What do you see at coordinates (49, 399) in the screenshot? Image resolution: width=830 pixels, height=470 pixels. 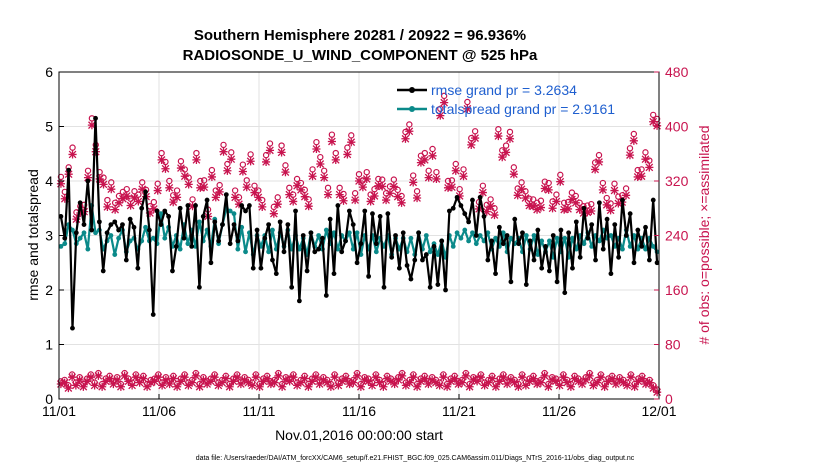 I see `y-tick-label: 0` at bounding box center [49, 399].